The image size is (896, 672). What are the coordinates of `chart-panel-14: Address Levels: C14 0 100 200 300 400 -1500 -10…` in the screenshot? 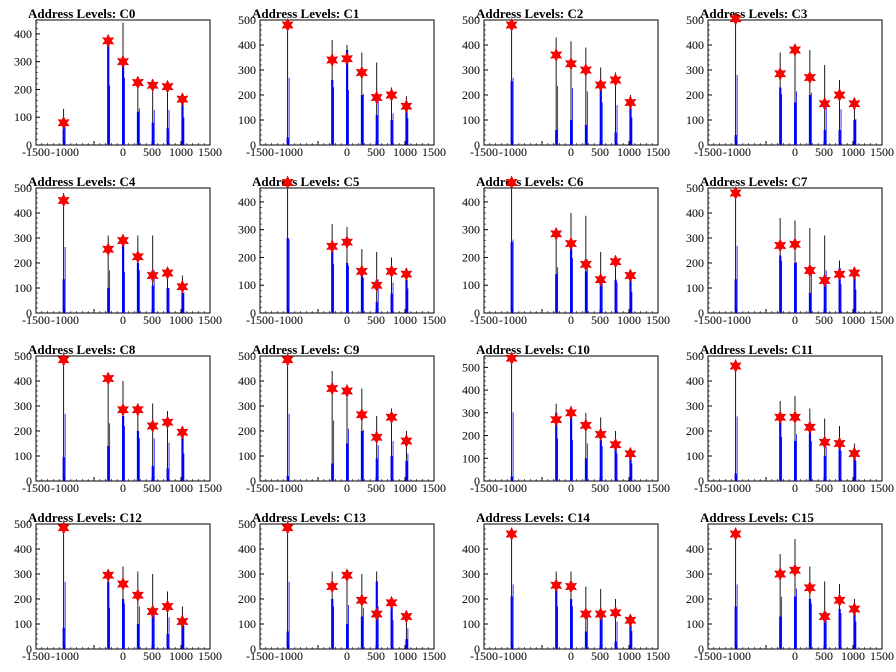 It's located at (560, 588).